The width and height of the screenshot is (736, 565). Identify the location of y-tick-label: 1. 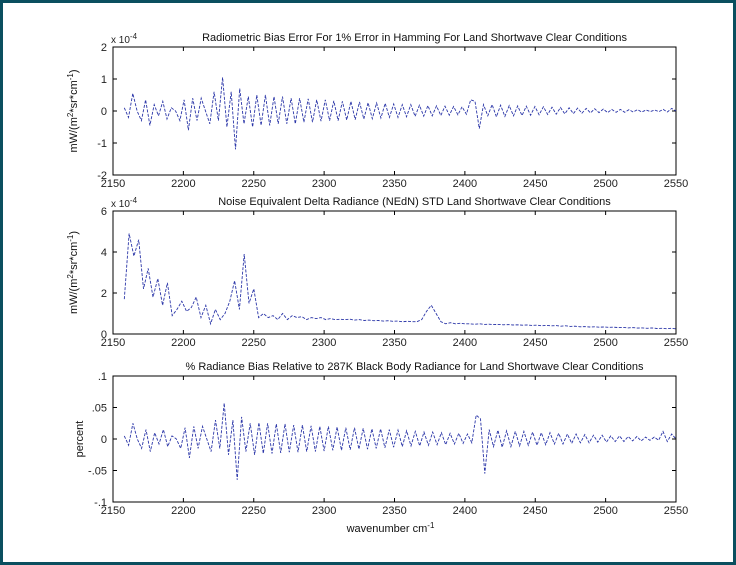
(104, 80).